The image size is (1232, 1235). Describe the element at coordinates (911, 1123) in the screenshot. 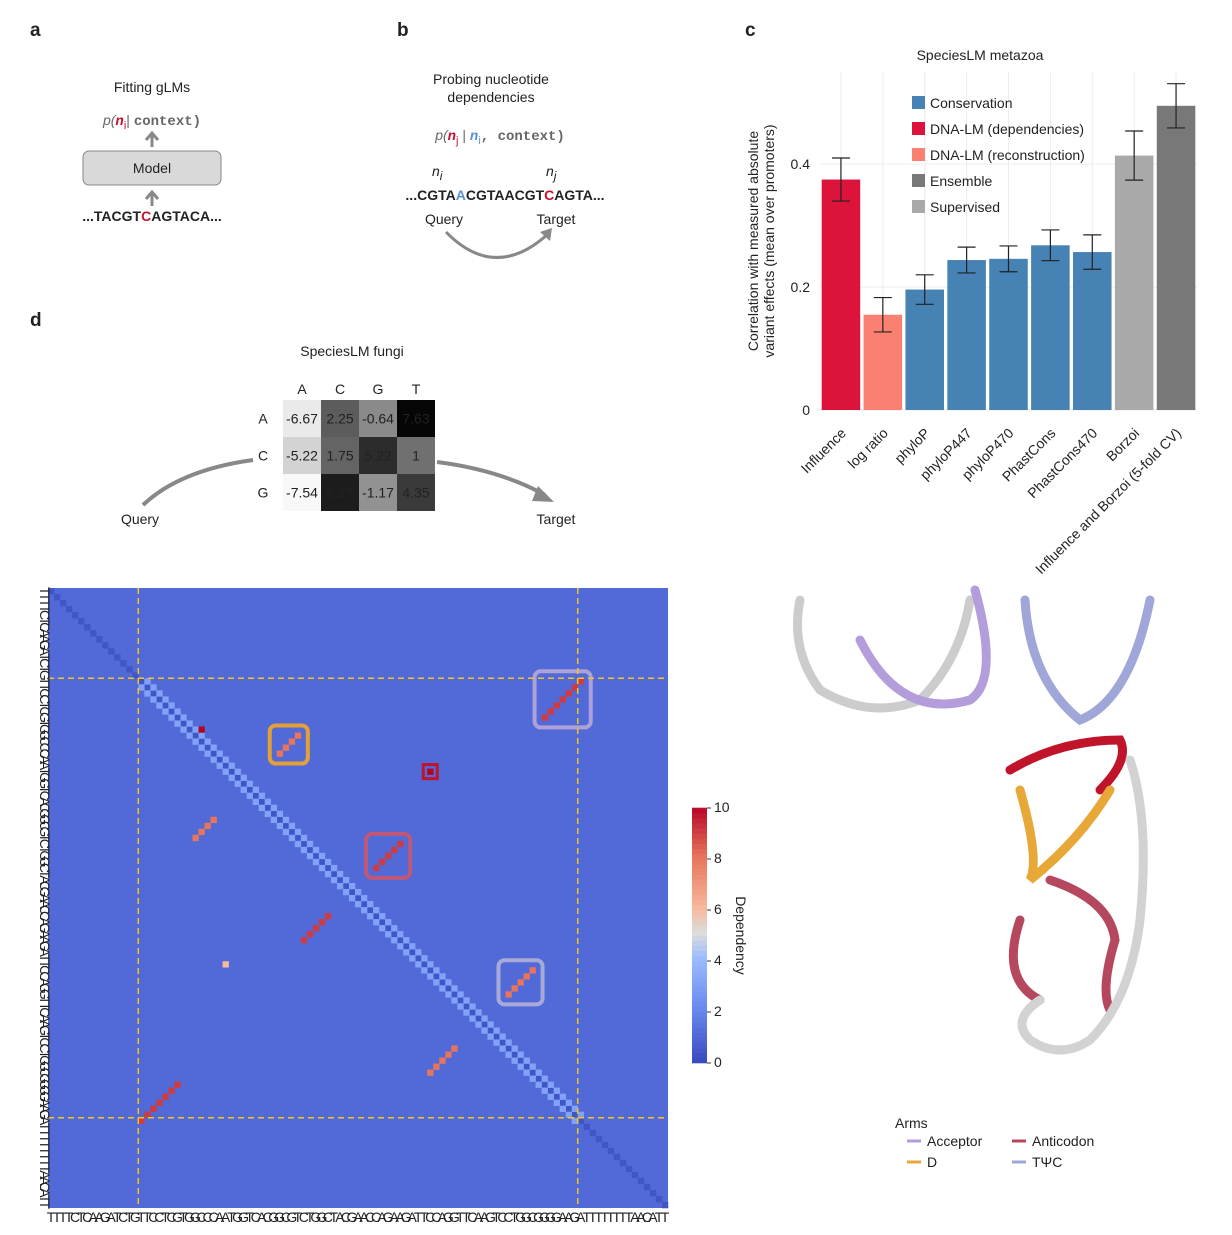

I see `legend-title: Arms` at that location.